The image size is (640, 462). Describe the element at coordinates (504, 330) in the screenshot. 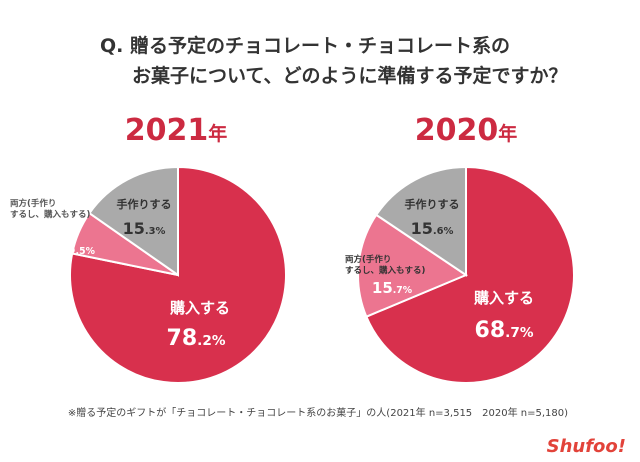

I see `slice-value-buy-2020: 68.7%` at that location.